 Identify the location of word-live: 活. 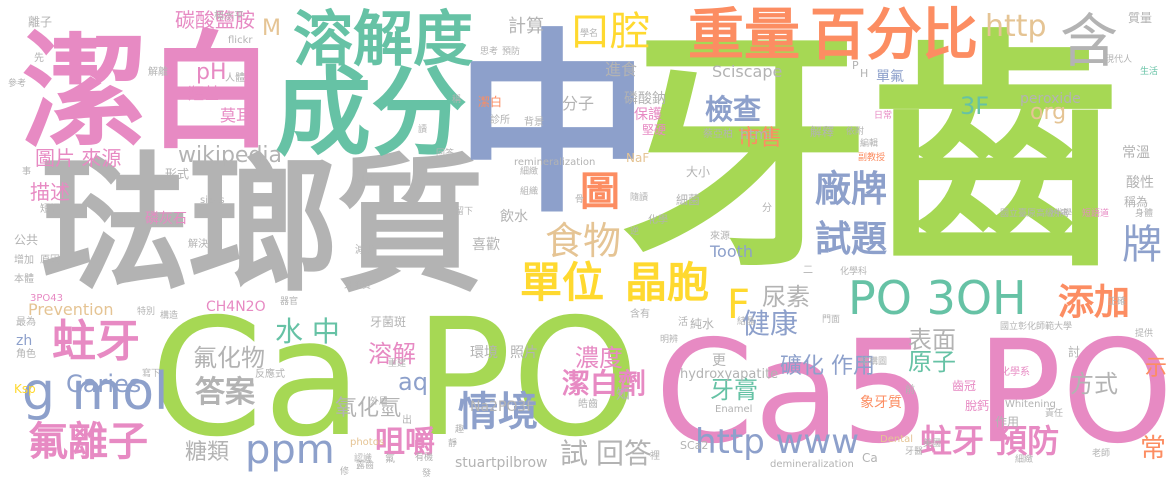
(683, 322).